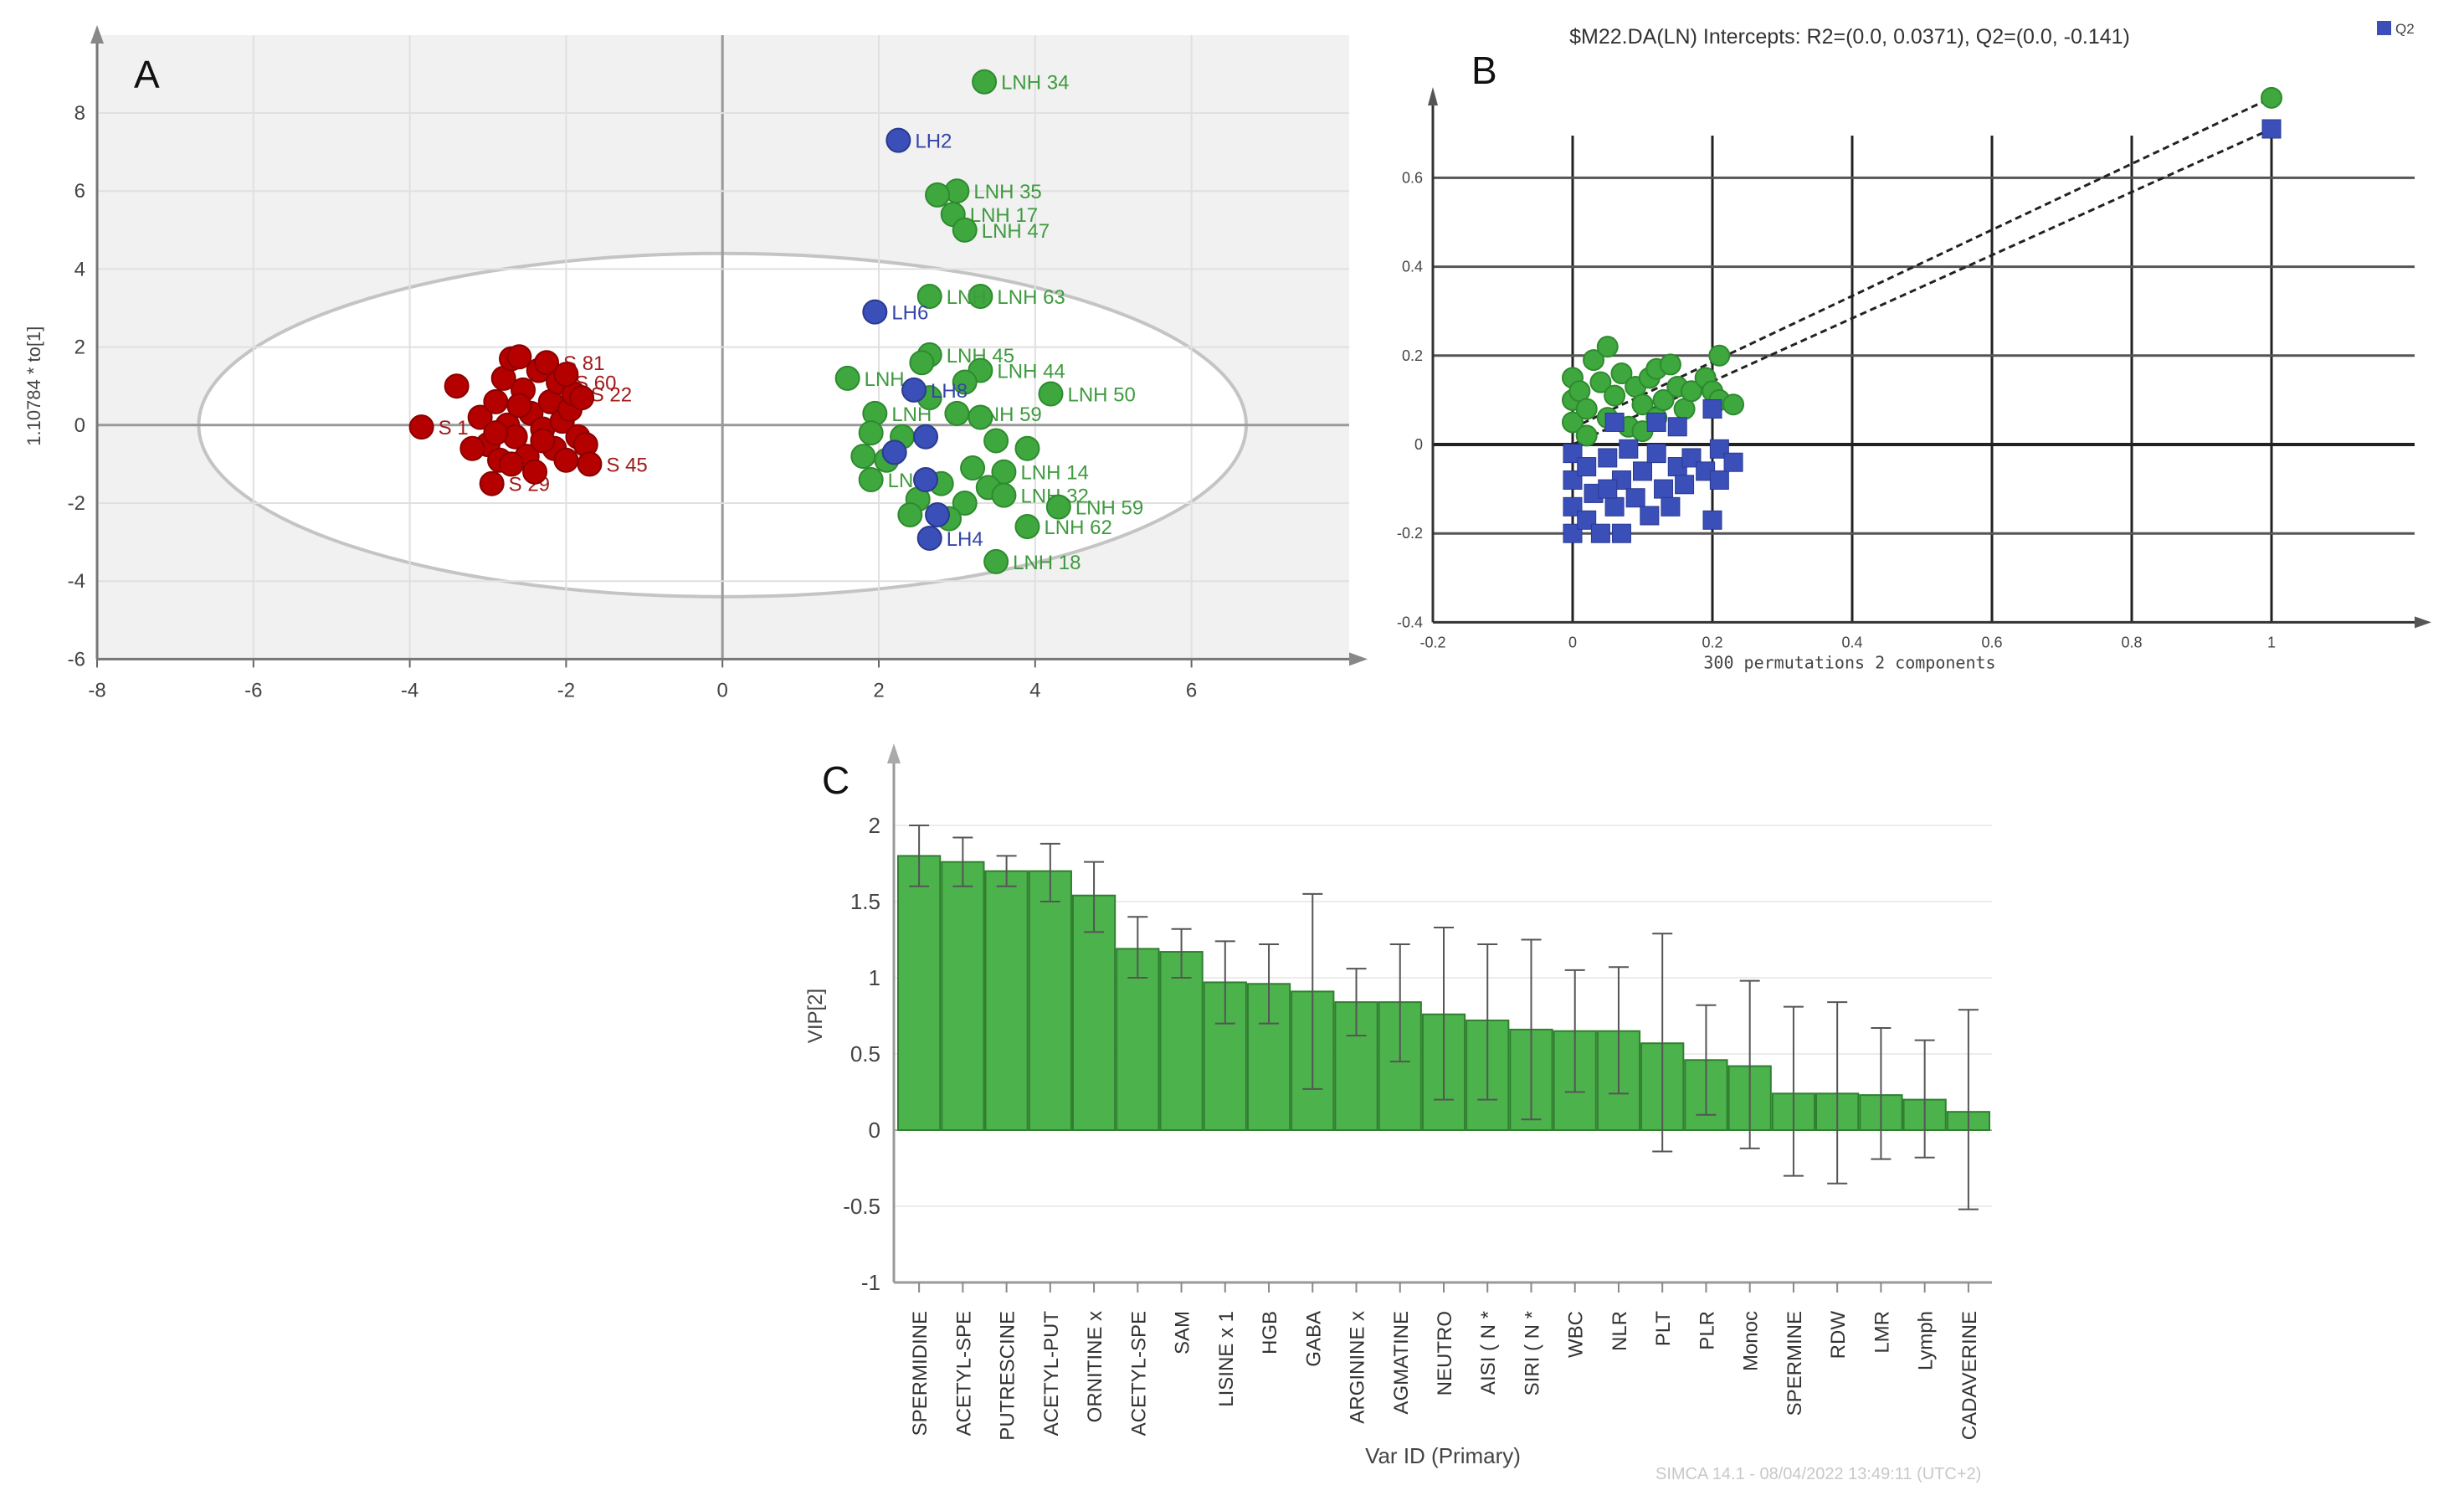 This screenshot has width=2464, height=1511. Describe the element at coordinates (1410, 533) in the screenshot. I see `y-tick-label: -0.2` at that location.